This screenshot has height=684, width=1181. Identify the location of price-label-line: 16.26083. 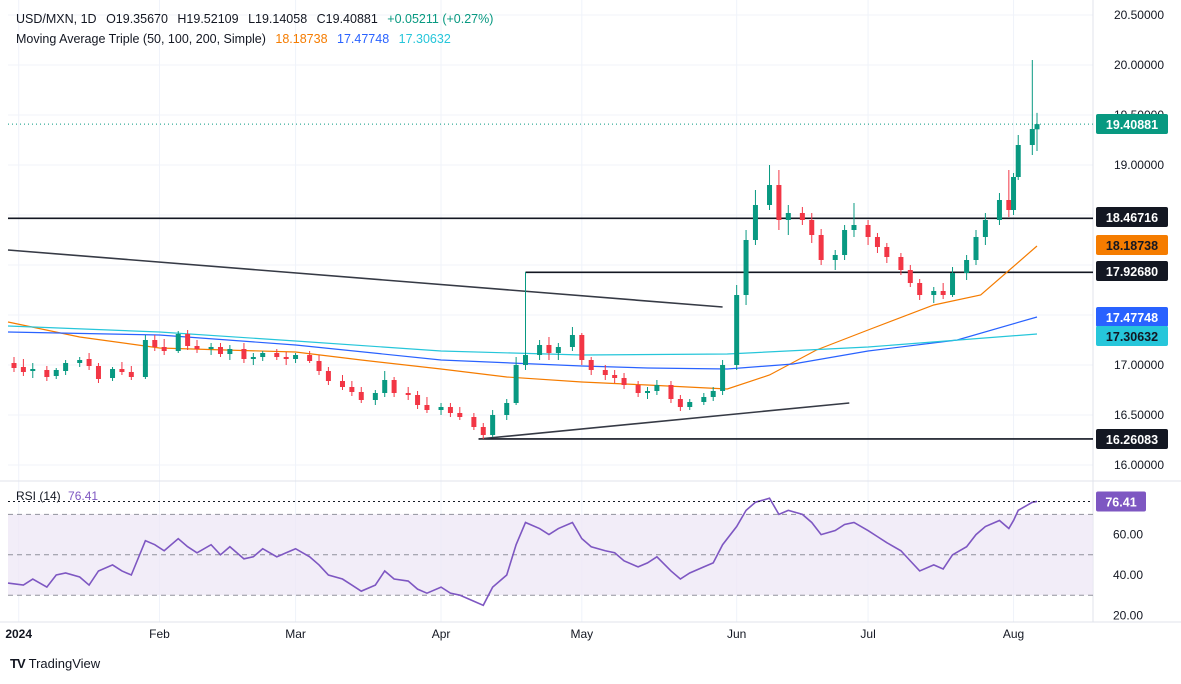
(1132, 439).